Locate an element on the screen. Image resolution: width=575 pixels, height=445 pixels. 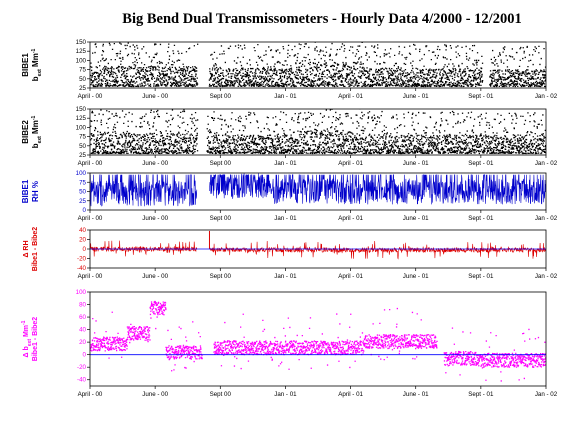
ylabel-delta_bext: Δ bext Mm-1 Bibe1 - Bibe2 is located at coordinates (30, 339).